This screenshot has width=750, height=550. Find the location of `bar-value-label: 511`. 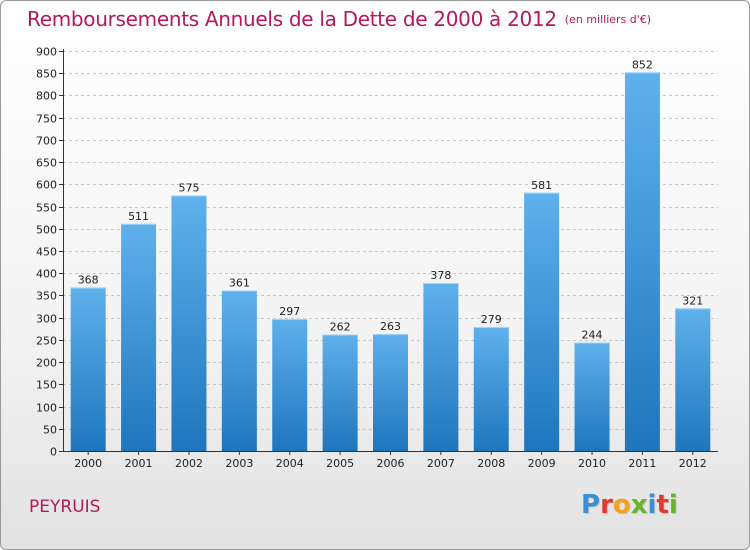

bar-value-label: 511 is located at coordinates (138, 216).